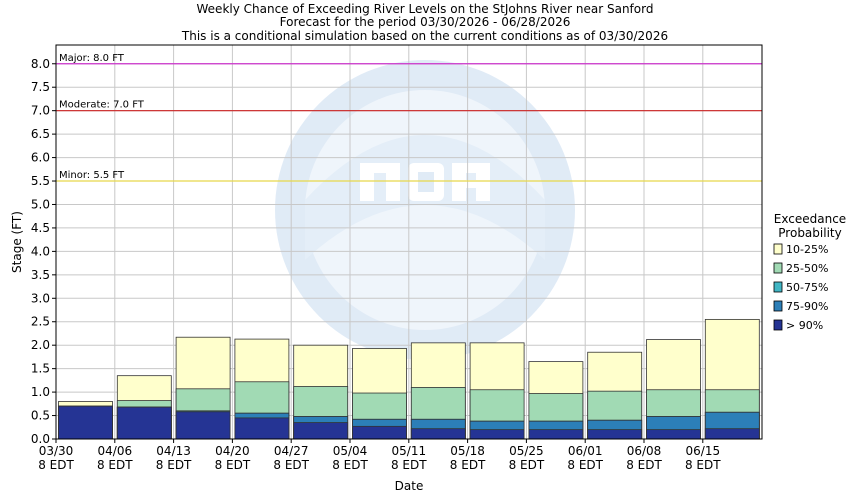  What do you see at coordinates (40, 251) in the screenshot?
I see `y-tick-label: 4.0` at bounding box center [40, 251].